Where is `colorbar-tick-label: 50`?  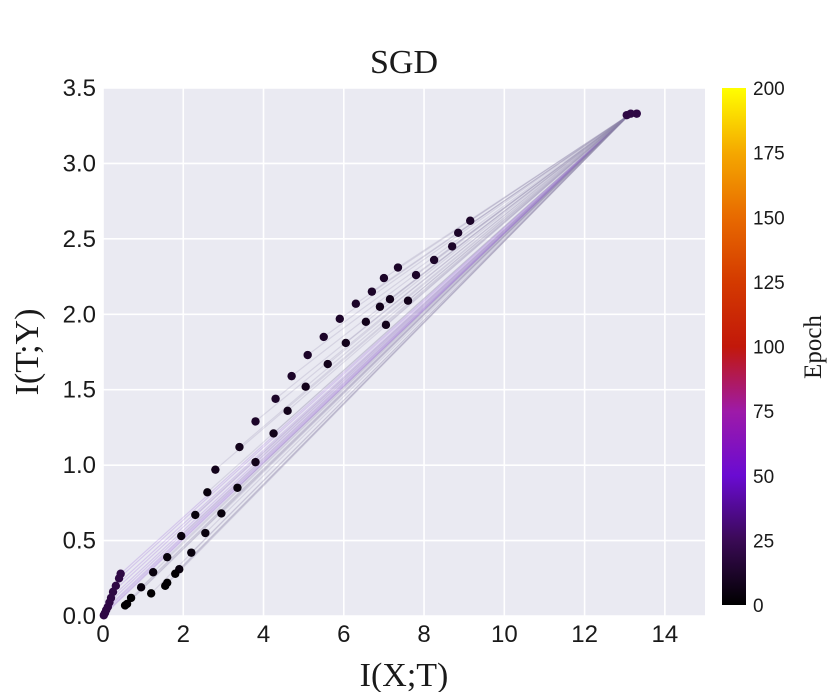
colorbar-tick-label: 50 is located at coordinates (763, 477).